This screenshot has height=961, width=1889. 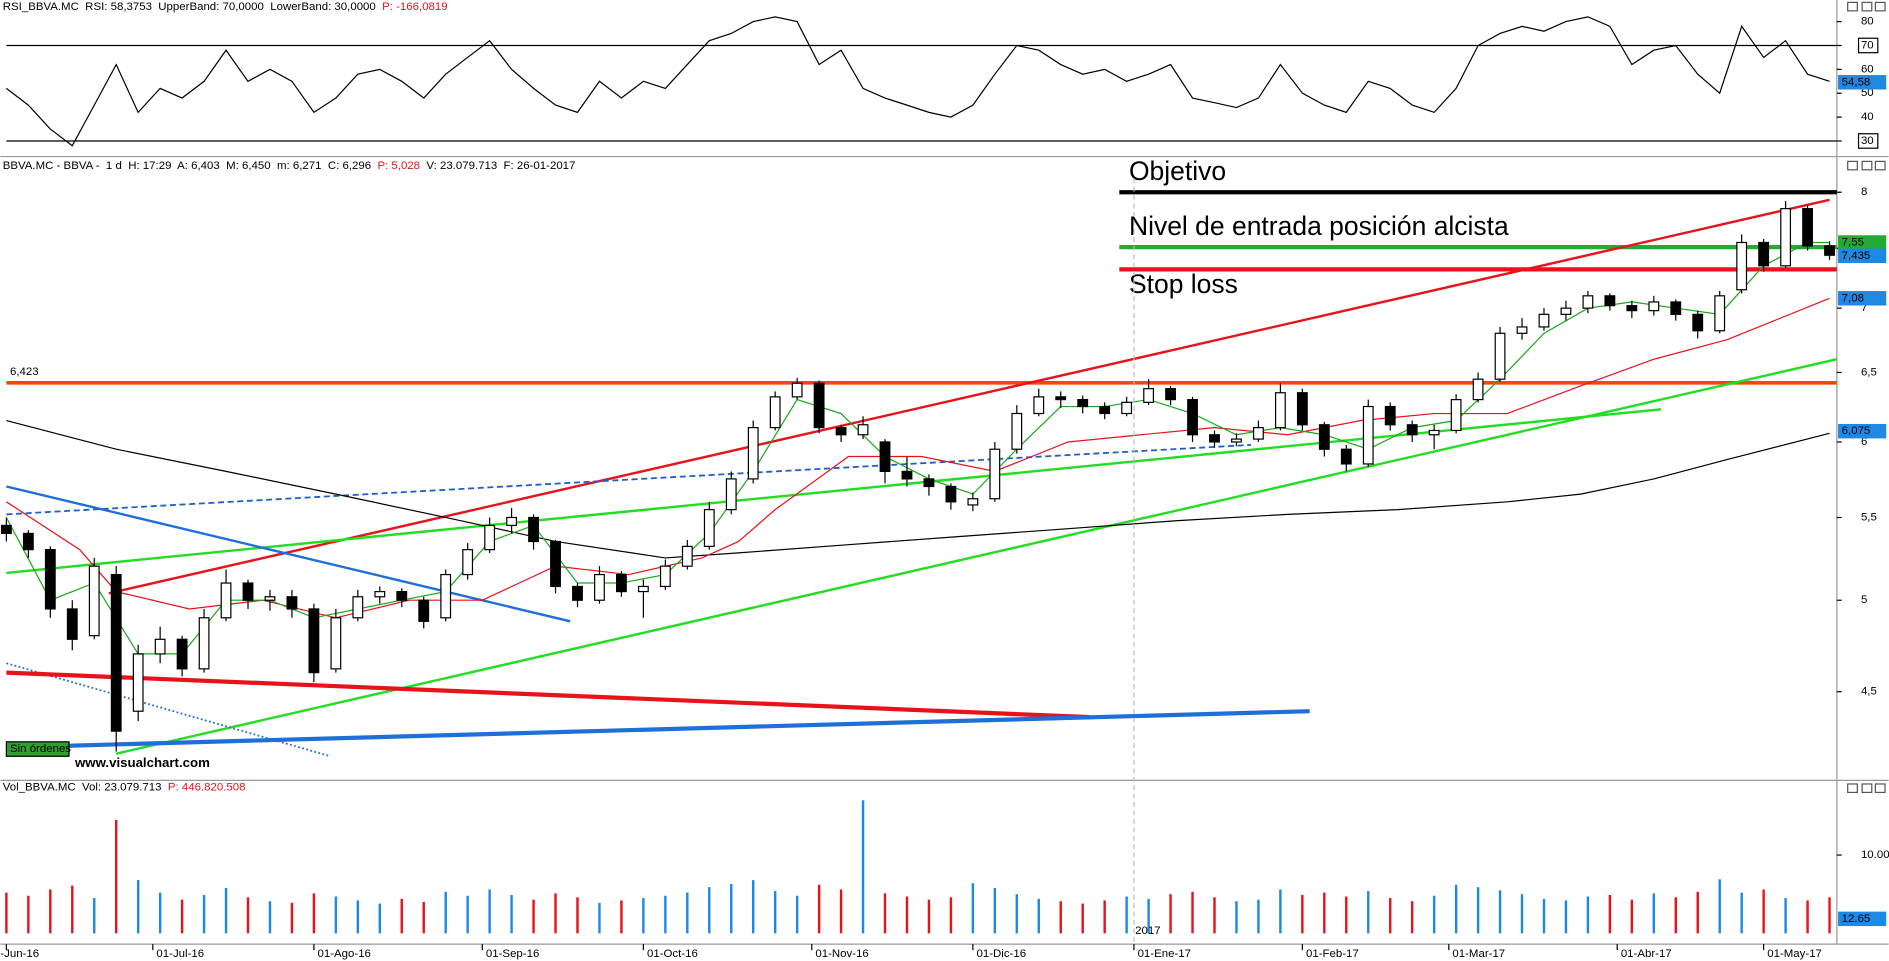 I want to click on y-tick-label: 6,5, so click(x=1869, y=372).